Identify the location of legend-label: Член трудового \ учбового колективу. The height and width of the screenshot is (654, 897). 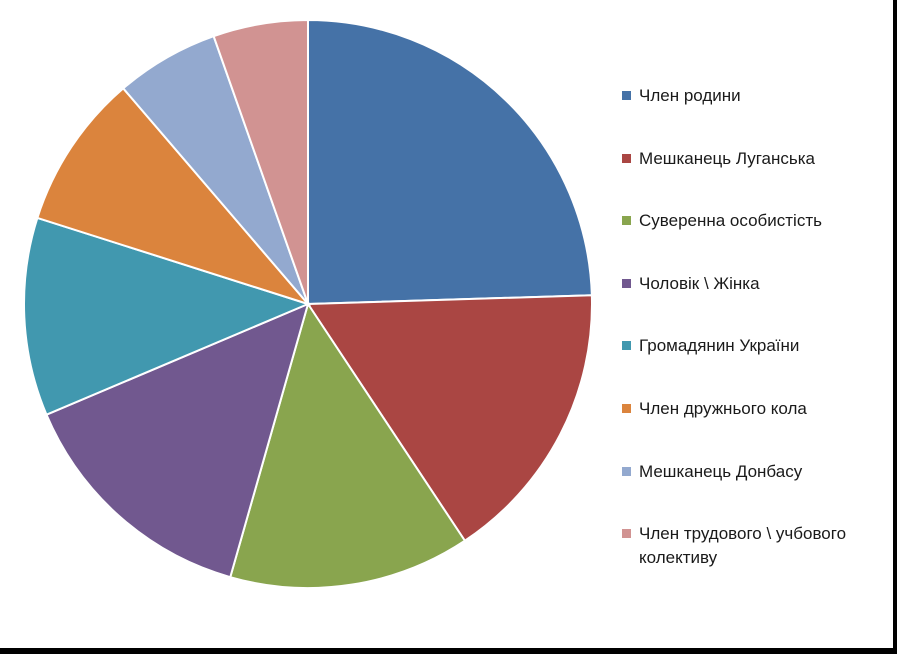
(743, 546).